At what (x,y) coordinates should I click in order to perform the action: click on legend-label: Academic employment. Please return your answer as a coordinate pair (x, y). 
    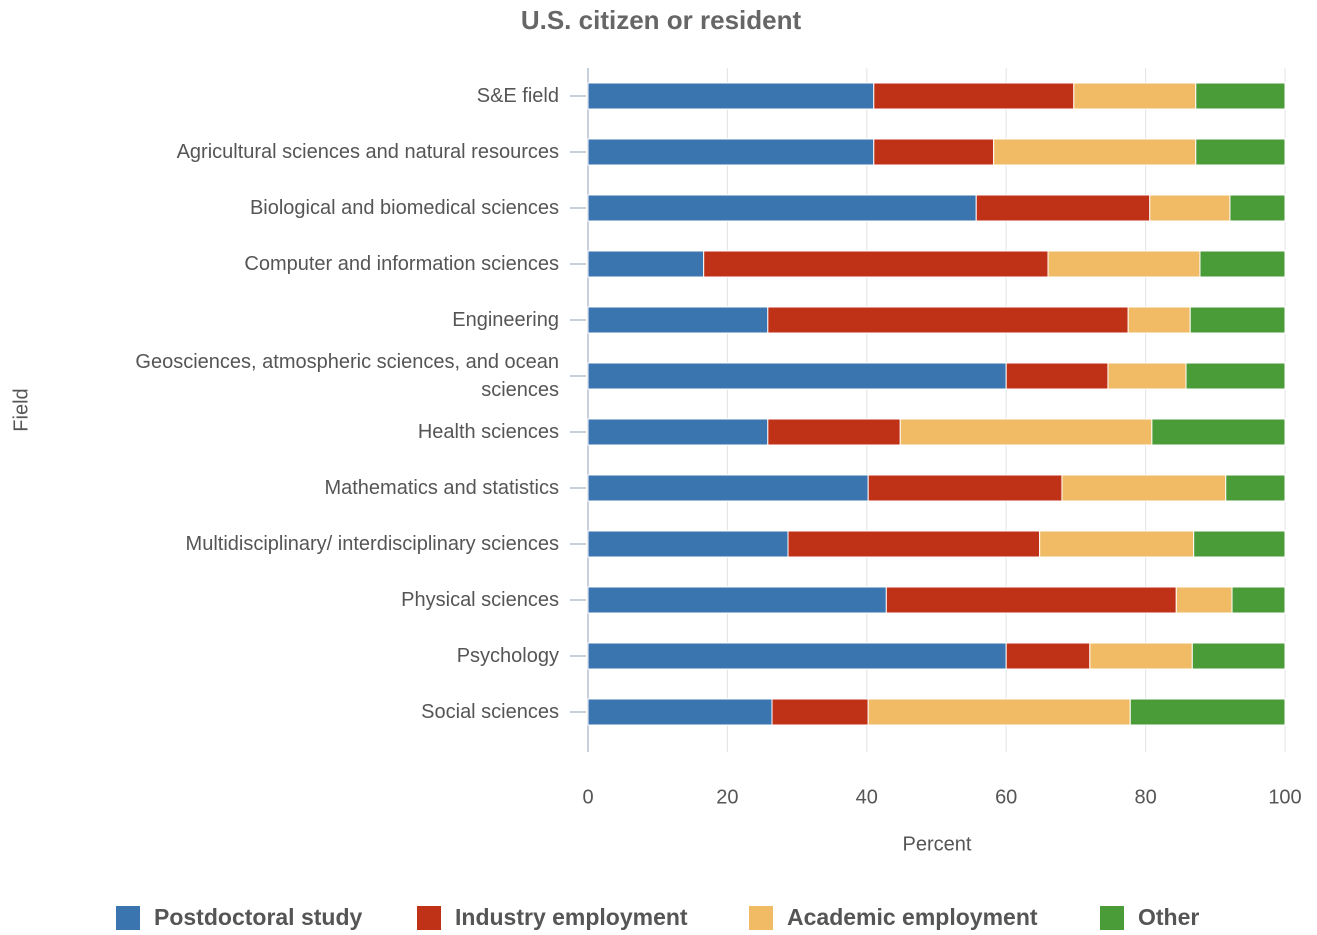
    Looking at the image, I should click on (912, 917).